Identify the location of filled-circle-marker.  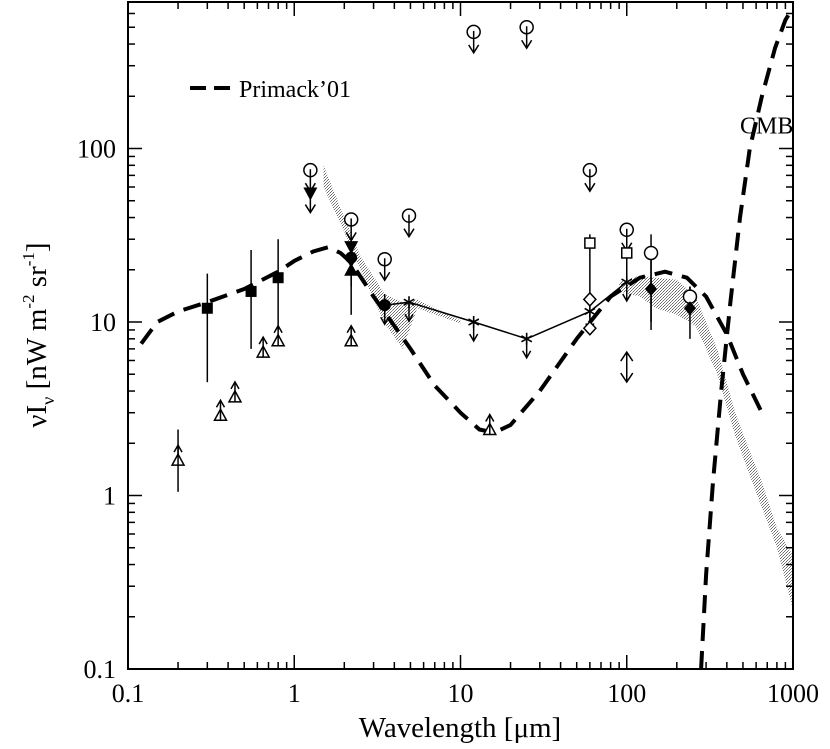
(384, 305).